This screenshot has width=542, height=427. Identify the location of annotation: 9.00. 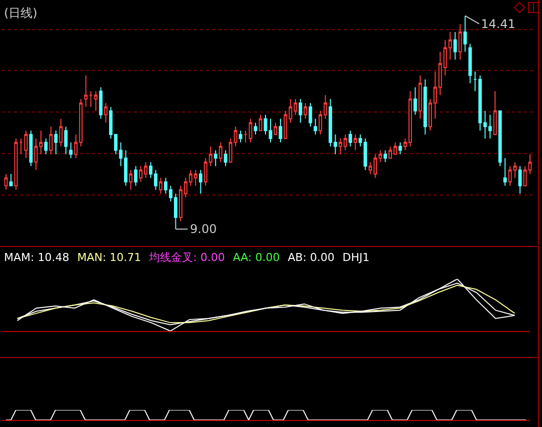
(203, 229).